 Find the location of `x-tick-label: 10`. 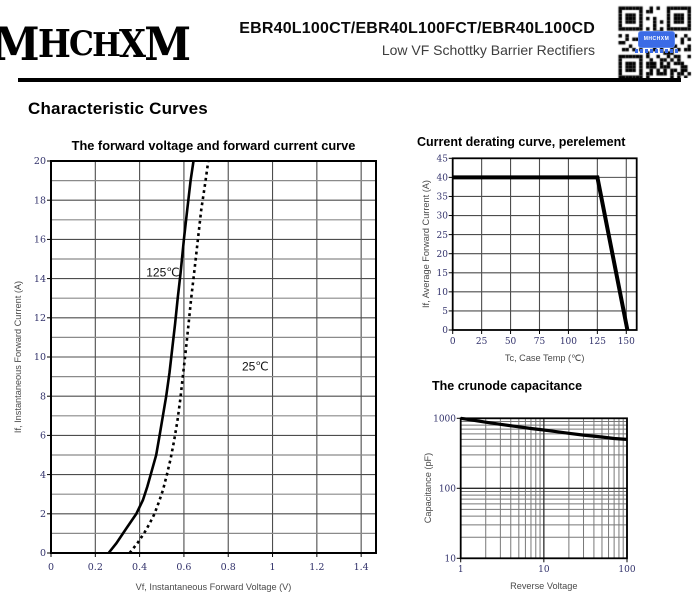

x-tick-label: 10 is located at coordinates (544, 570).